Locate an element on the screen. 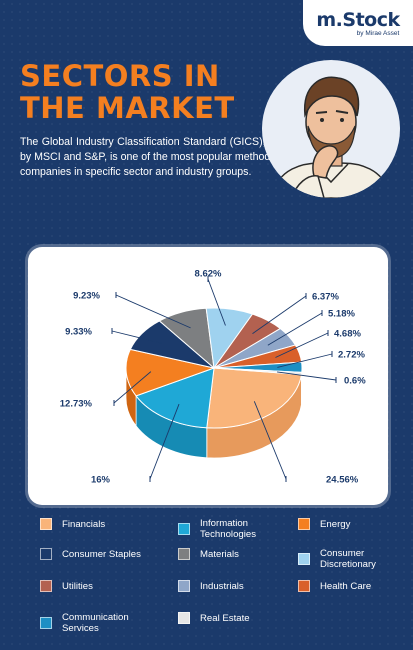 The width and height of the screenshot is (413, 650). legend-item: Financials is located at coordinates (93, 524).